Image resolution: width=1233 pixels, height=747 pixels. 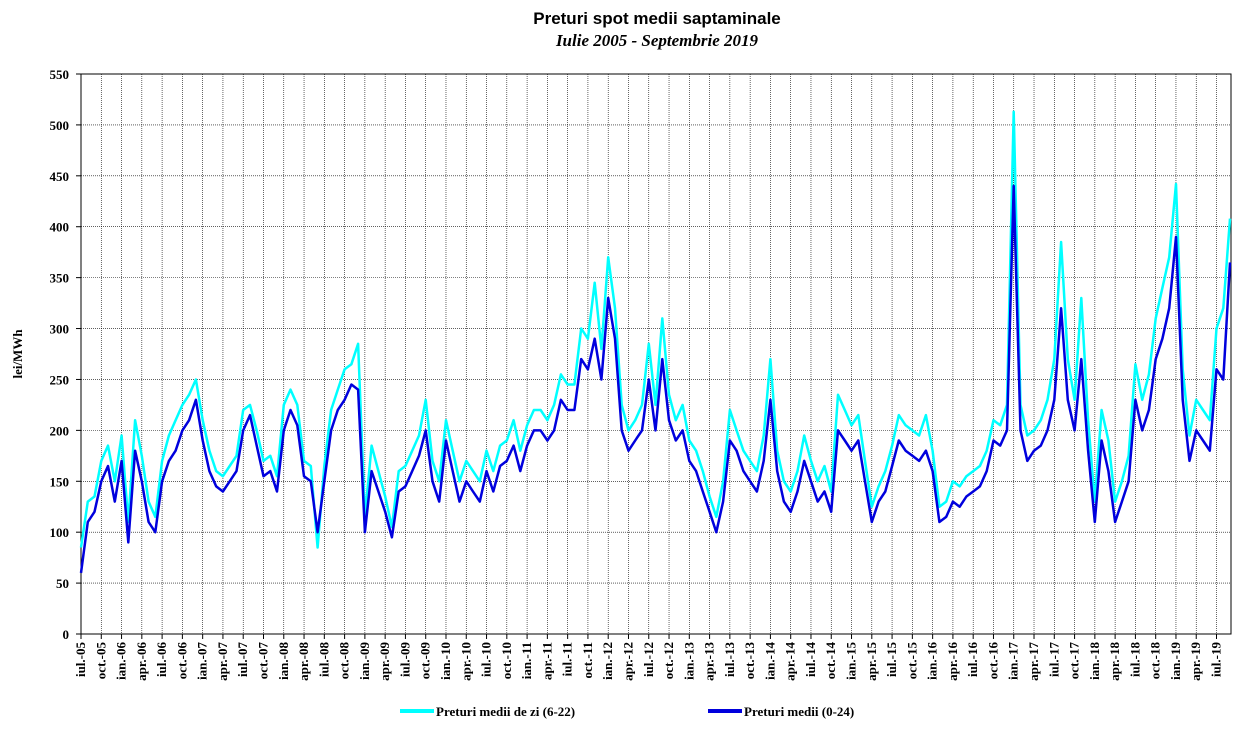 What do you see at coordinates (1013, 661) in the screenshot?
I see `x-tick-label: ian.-17` at bounding box center [1013, 661].